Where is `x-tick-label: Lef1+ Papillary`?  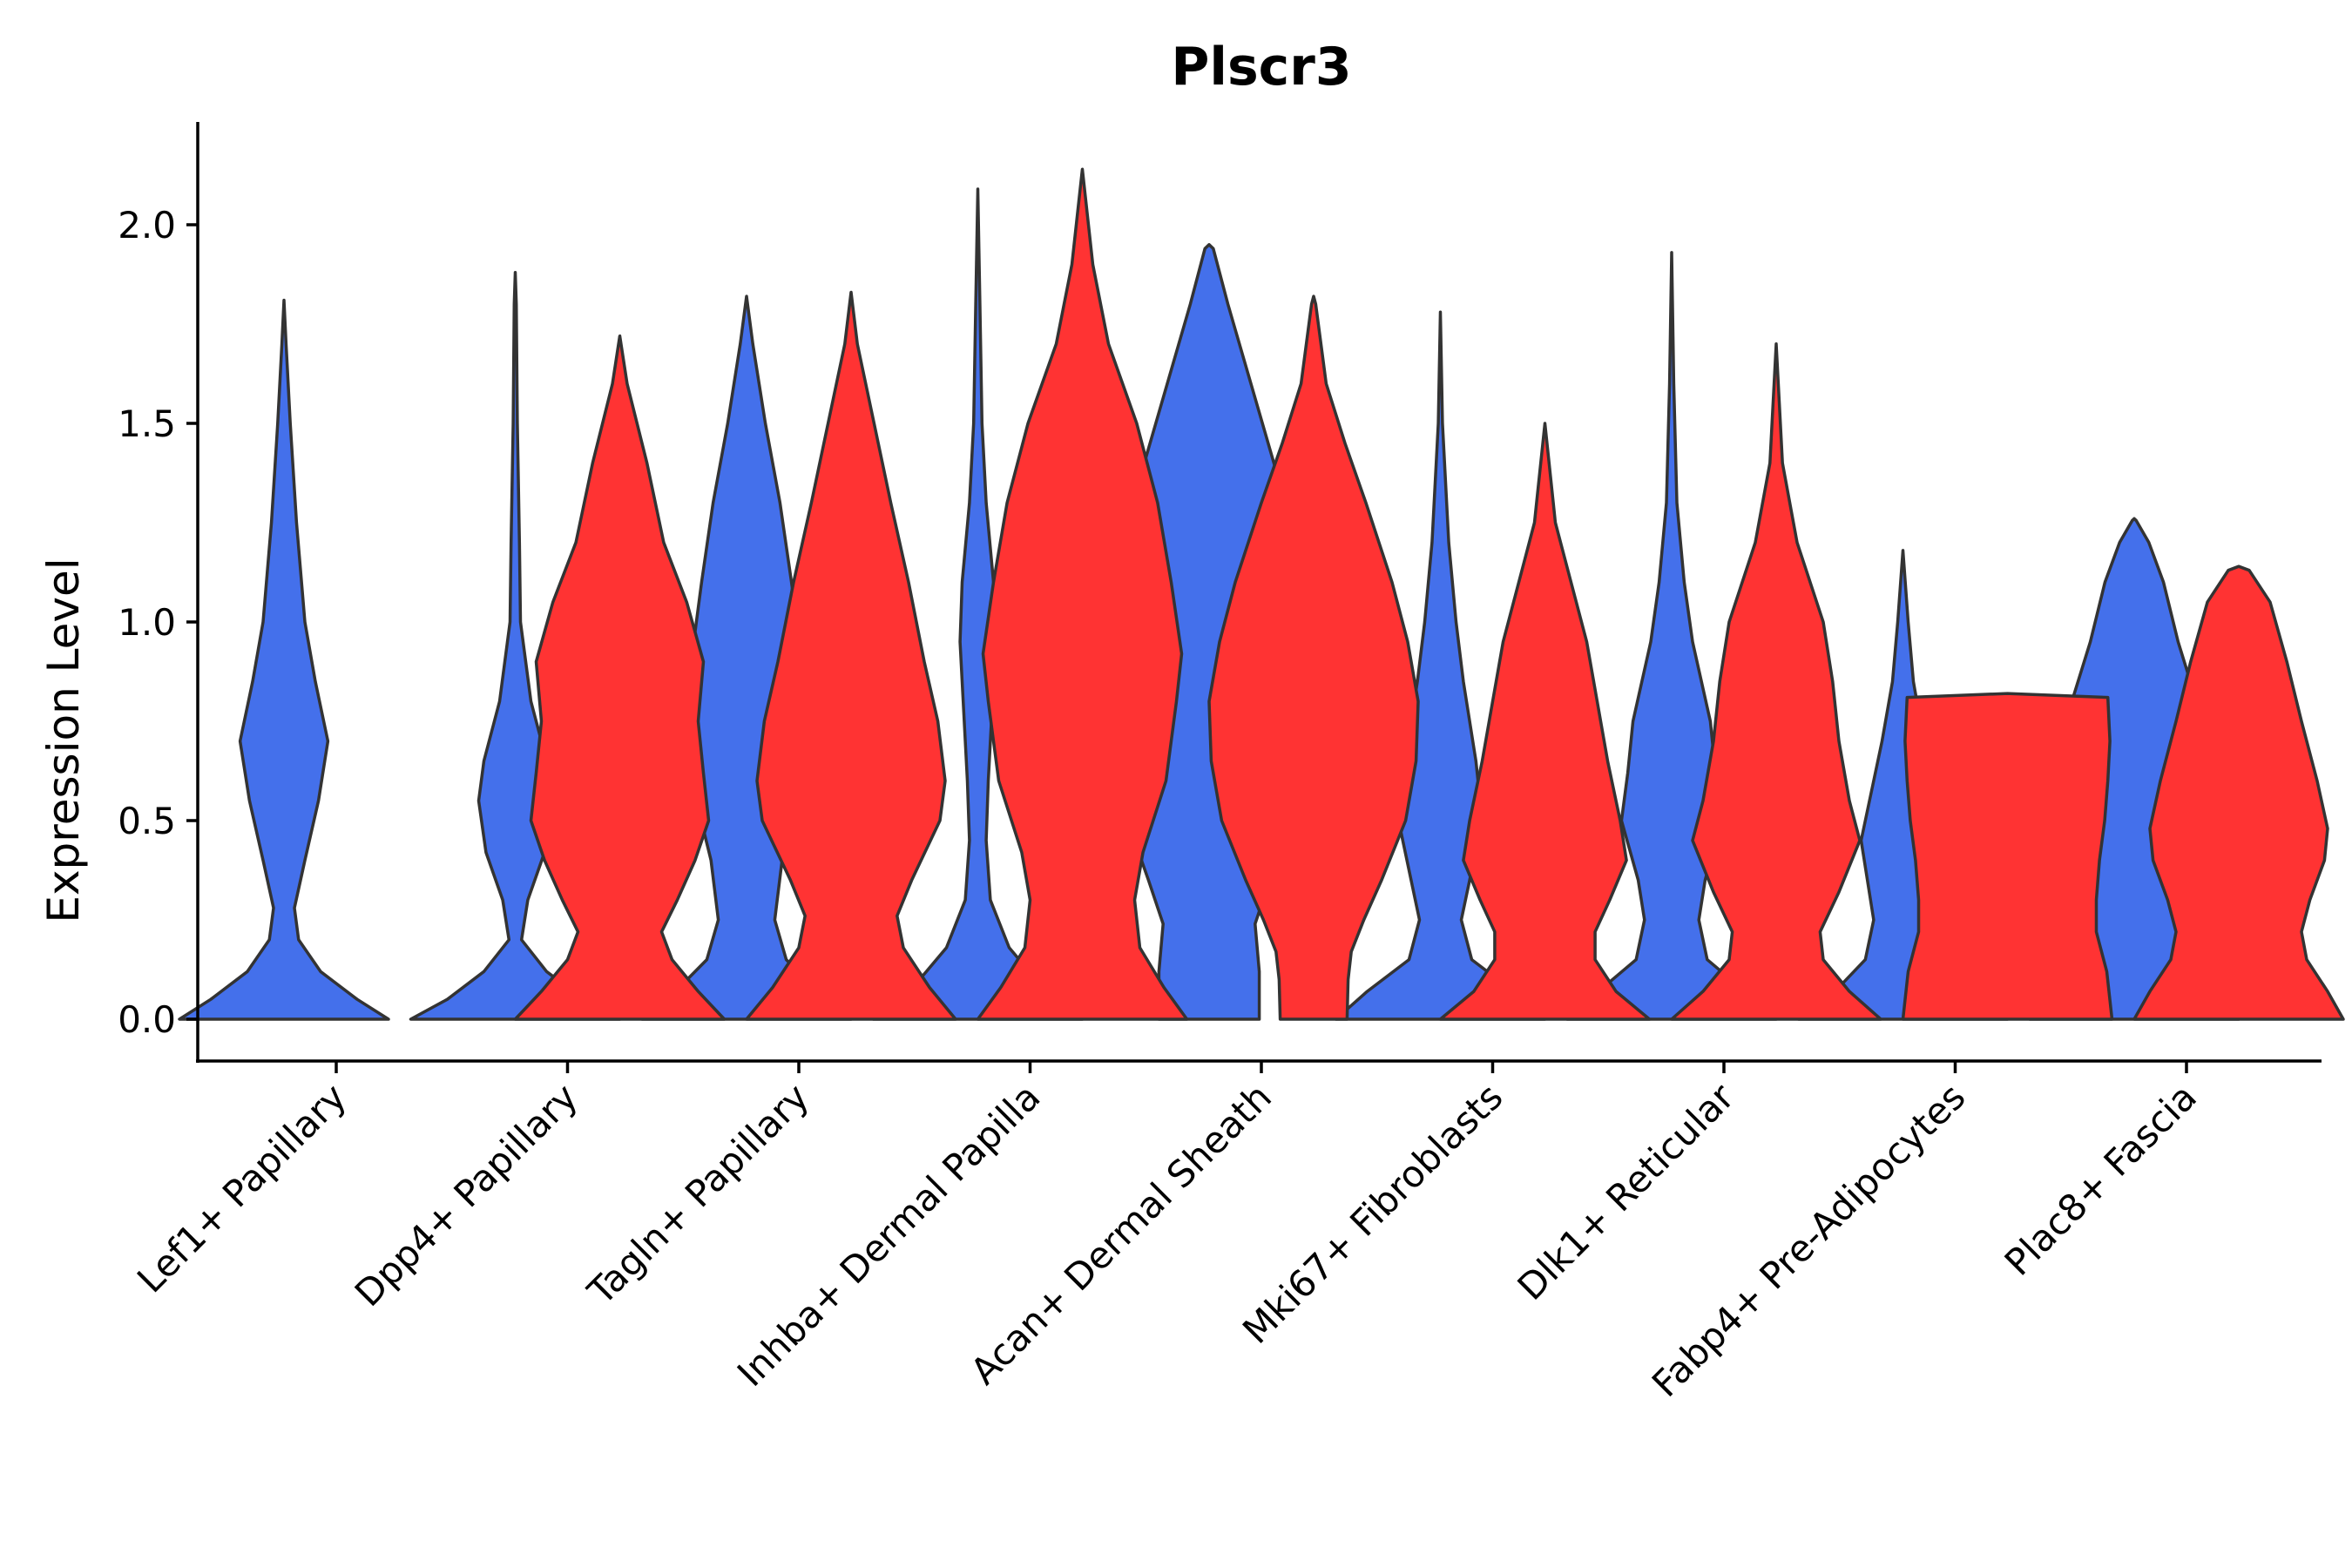 x-tick-label: Lef1+ Papillary is located at coordinates (242, 1188).